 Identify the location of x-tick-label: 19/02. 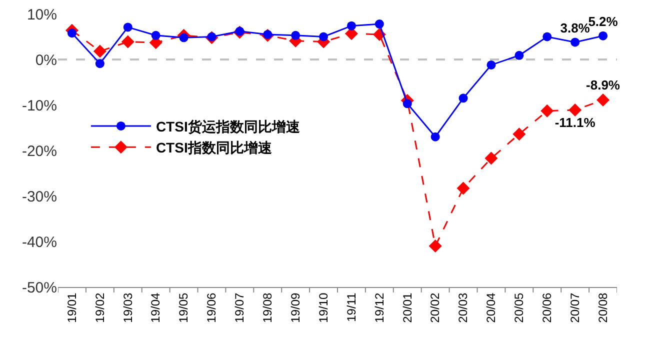
(99, 307).